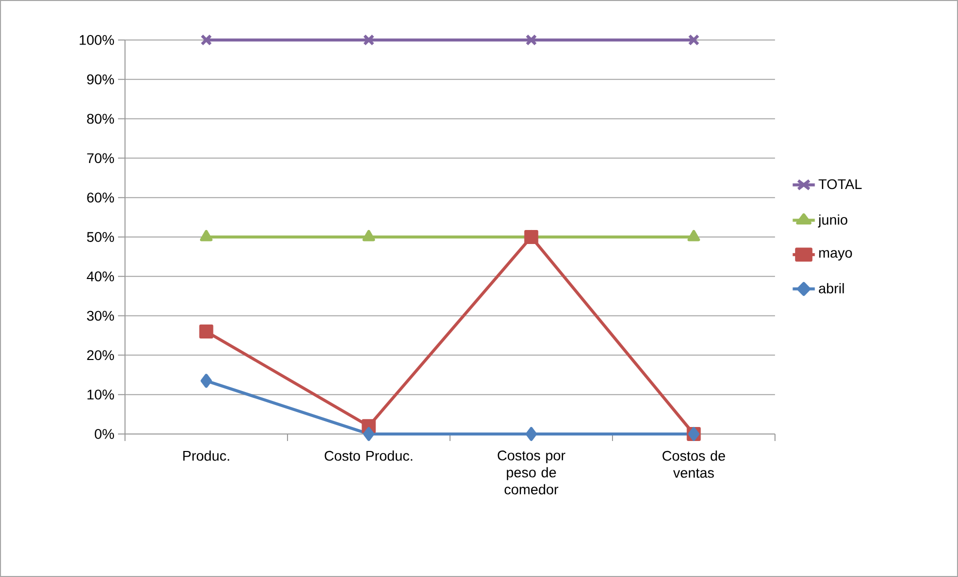  Describe the element at coordinates (100, 158) in the screenshot. I see `y-tick-label: 70%` at that location.